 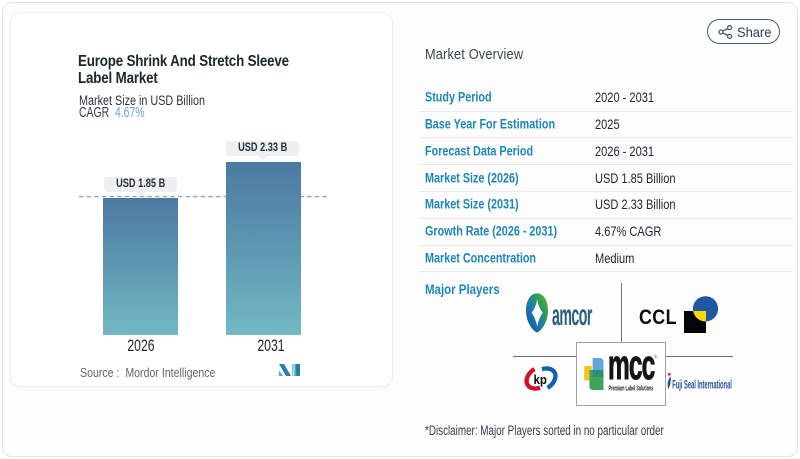 I want to click on svg-text: mcc, so click(x=631, y=365).